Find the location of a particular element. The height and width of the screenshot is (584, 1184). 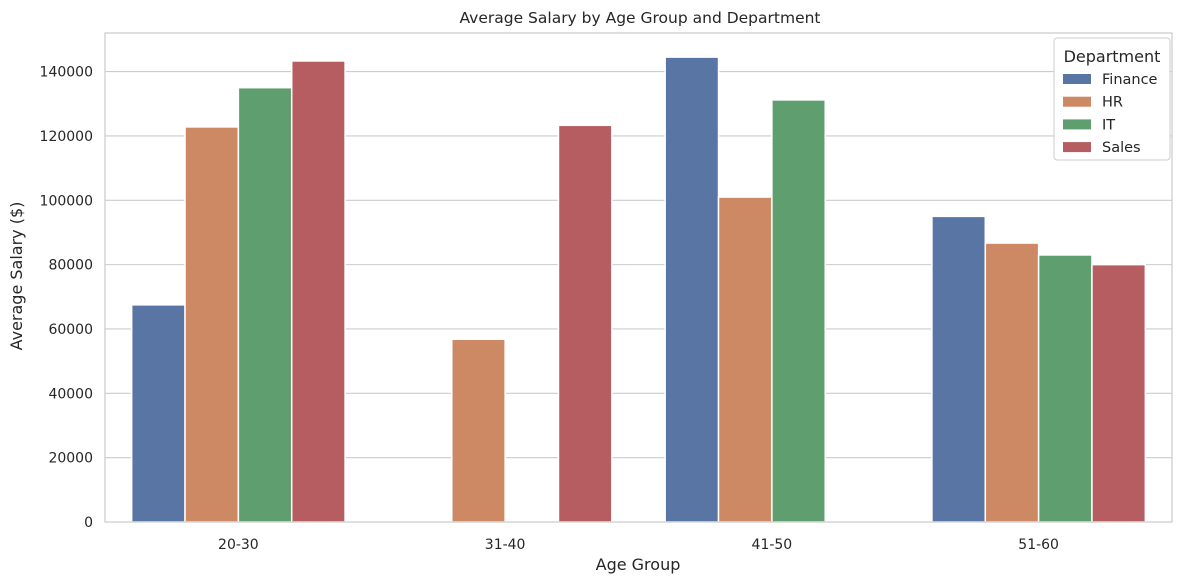

legend-items: Finance HR IT Sales is located at coordinates (1110, 114).